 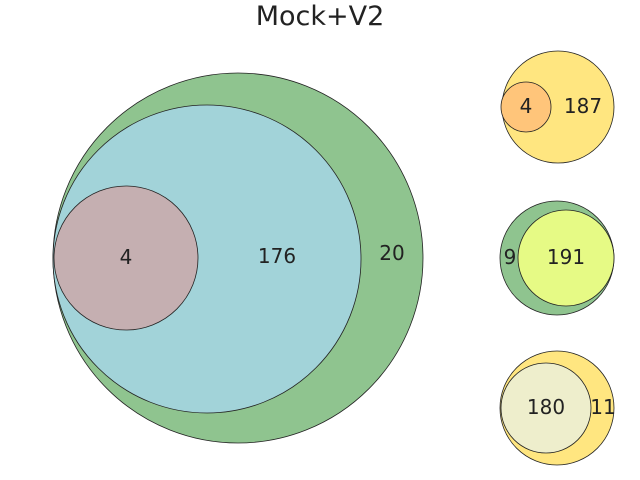 I want to click on small1-inner-label: 4, so click(x=526, y=106).